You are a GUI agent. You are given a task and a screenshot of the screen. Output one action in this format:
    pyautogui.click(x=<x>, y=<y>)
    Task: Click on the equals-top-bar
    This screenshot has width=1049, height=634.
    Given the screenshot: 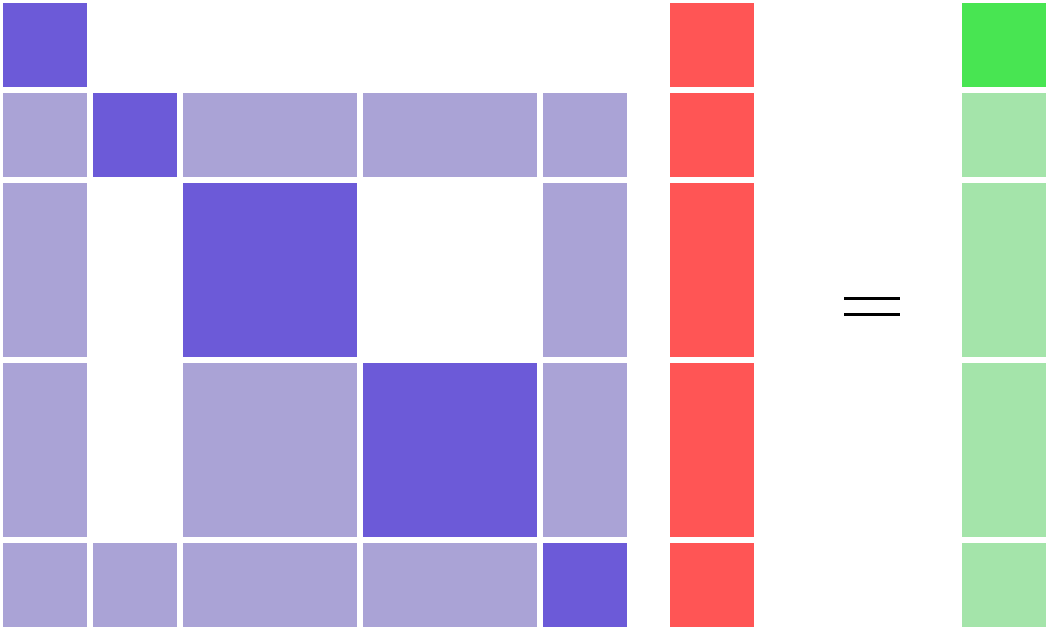 What is the action you would take?
    pyautogui.click(x=872, y=298)
    